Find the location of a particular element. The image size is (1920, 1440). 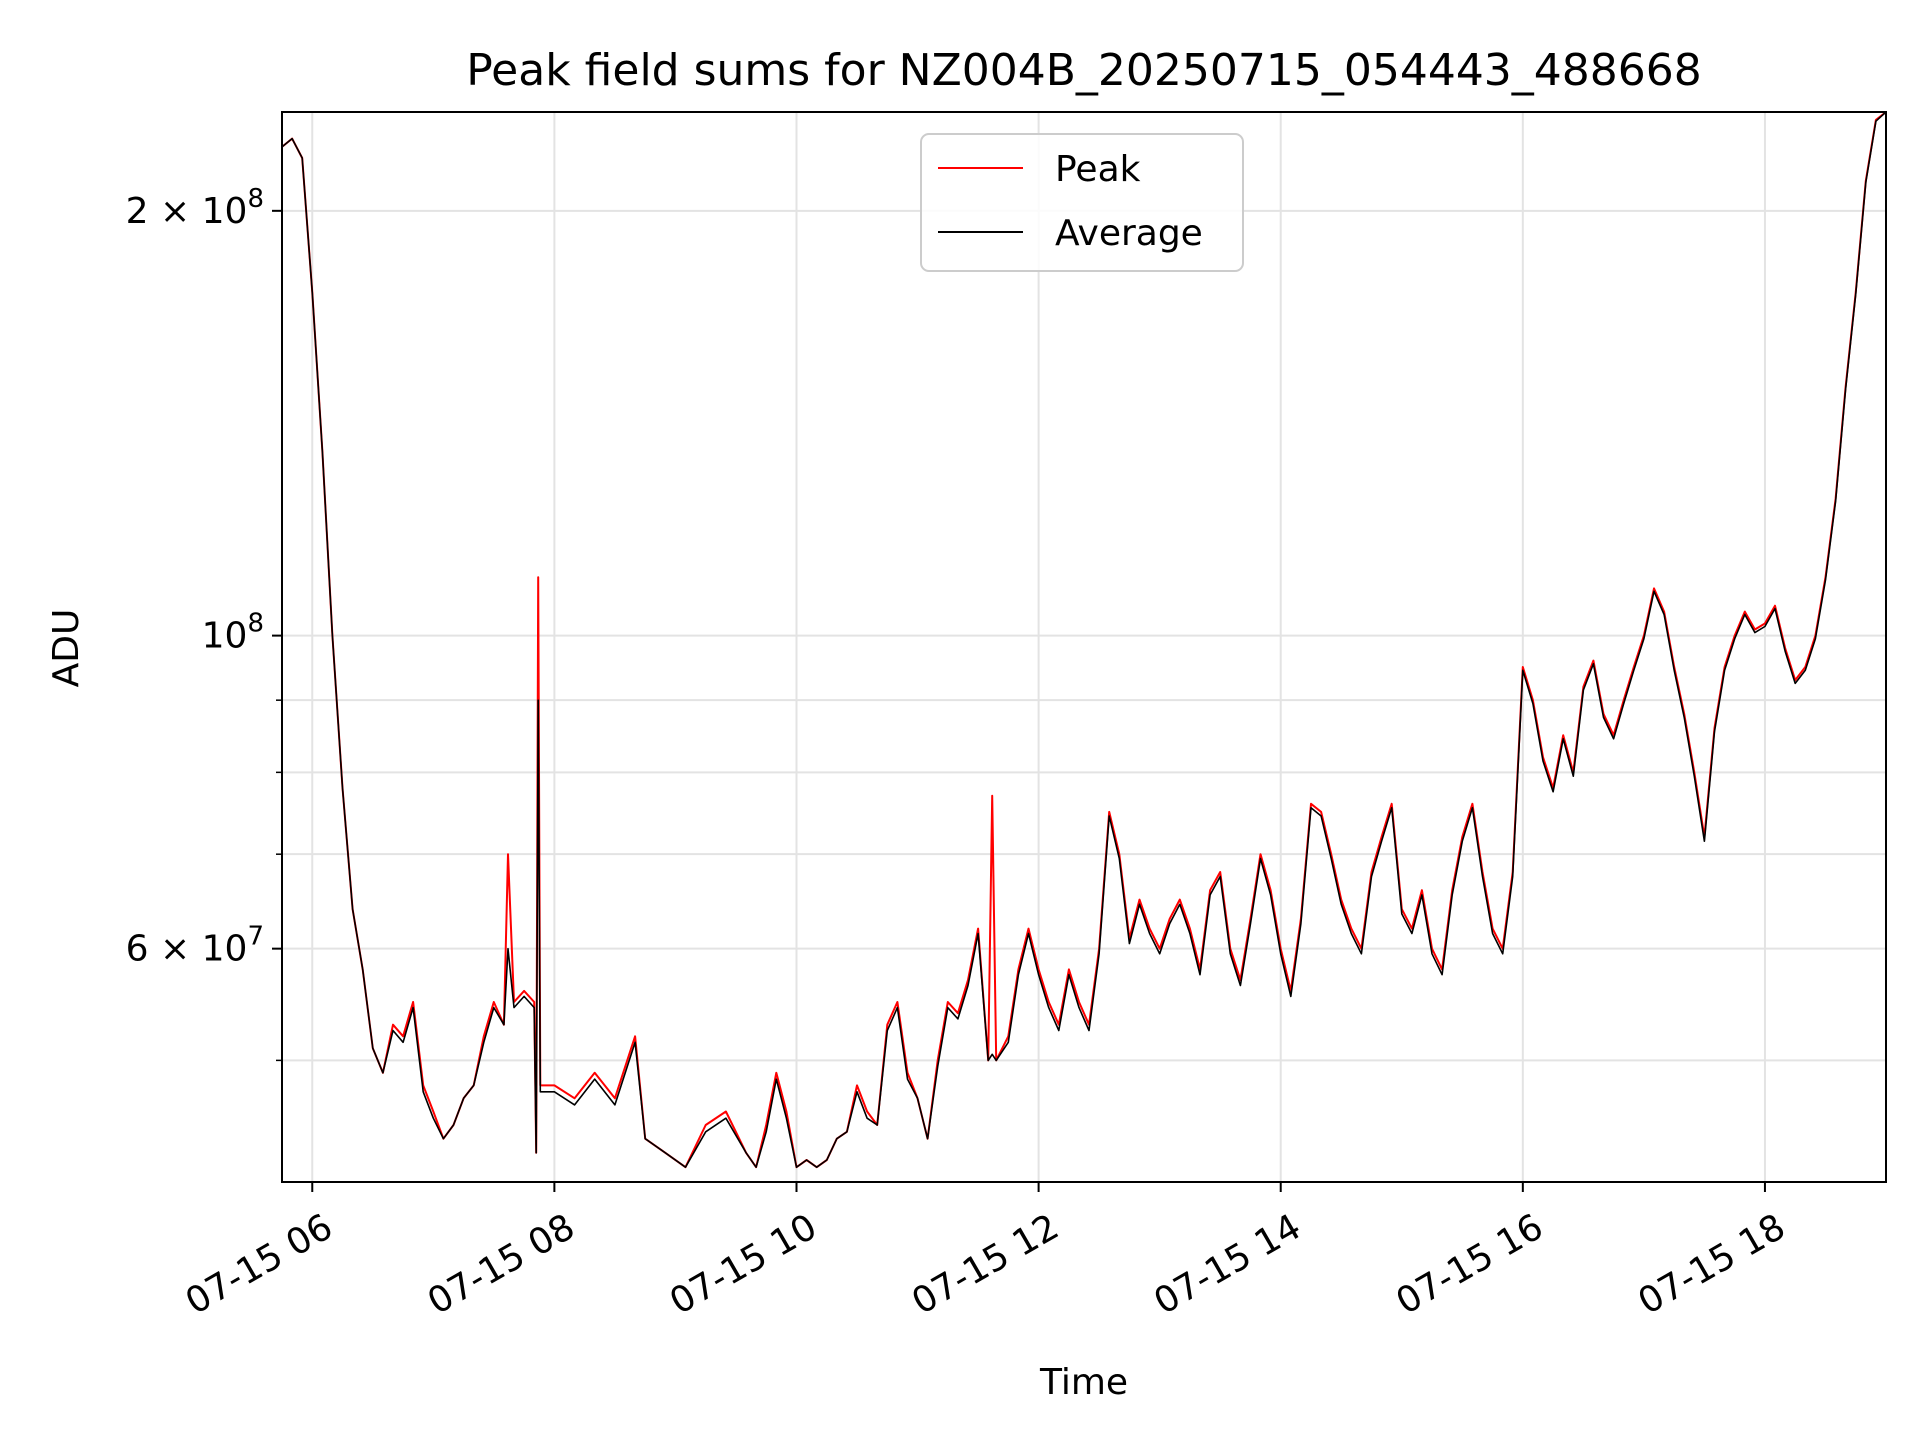

y-tick-mantissa: 6 × is located at coordinates (164, 949).